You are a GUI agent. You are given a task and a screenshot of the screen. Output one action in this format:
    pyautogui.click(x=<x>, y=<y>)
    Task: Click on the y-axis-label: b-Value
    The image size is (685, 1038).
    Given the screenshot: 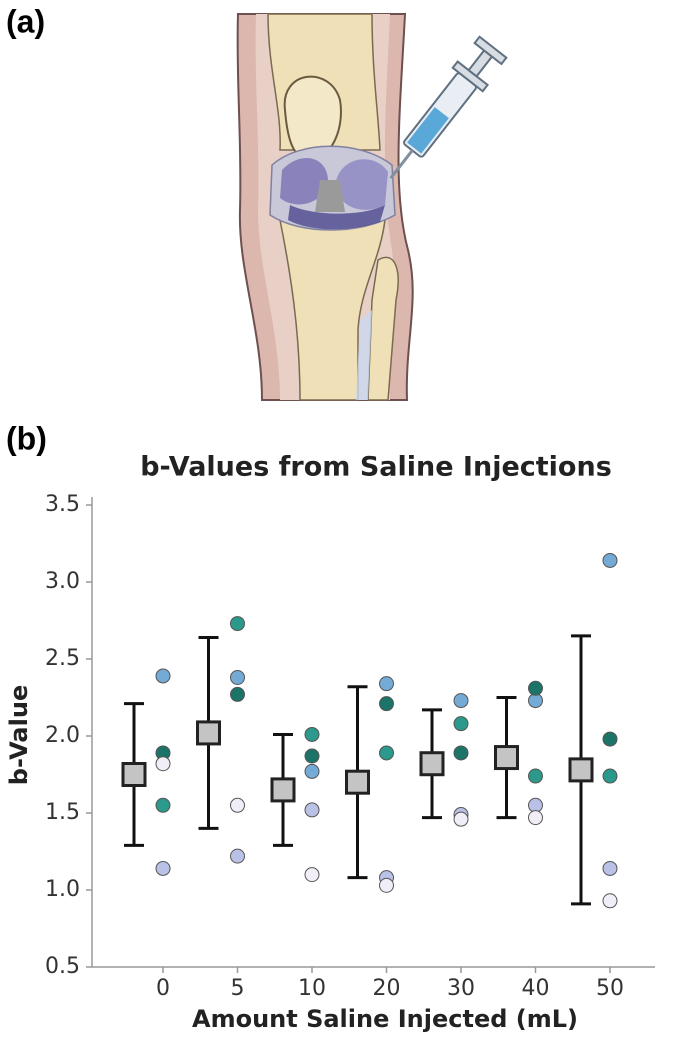 What is the action you would take?
    pyautogui.click(x=19, y=735)
    